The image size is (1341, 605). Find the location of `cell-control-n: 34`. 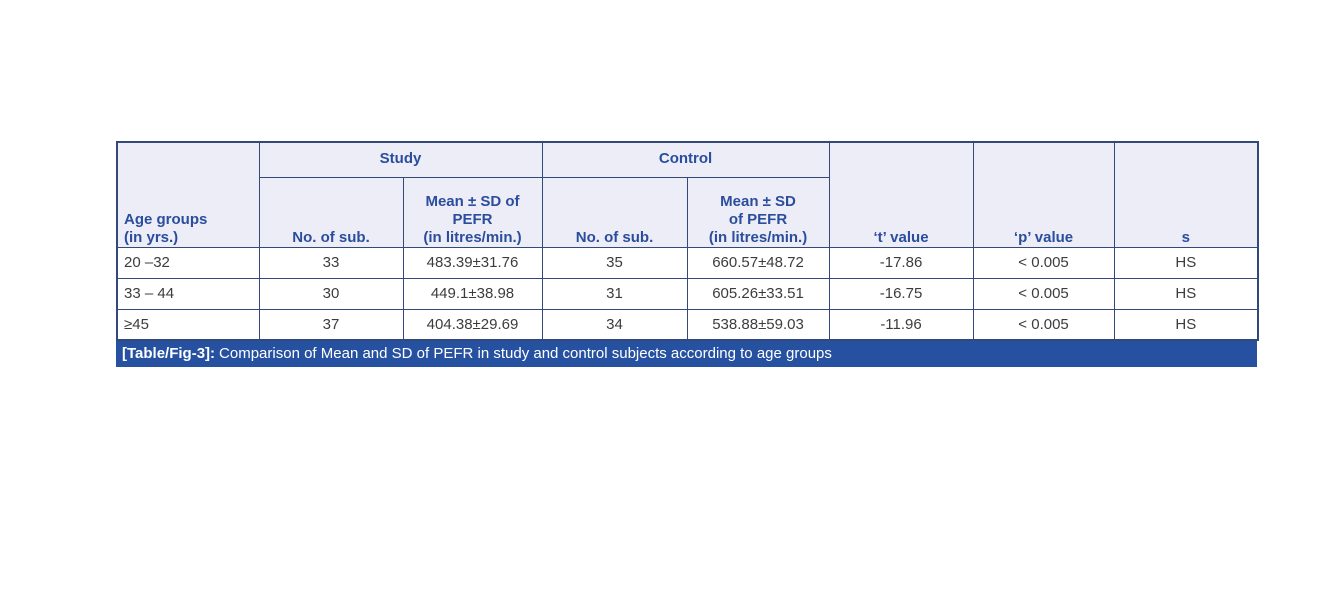

cell-control-n: 34 is located at coordinates (614, 324).